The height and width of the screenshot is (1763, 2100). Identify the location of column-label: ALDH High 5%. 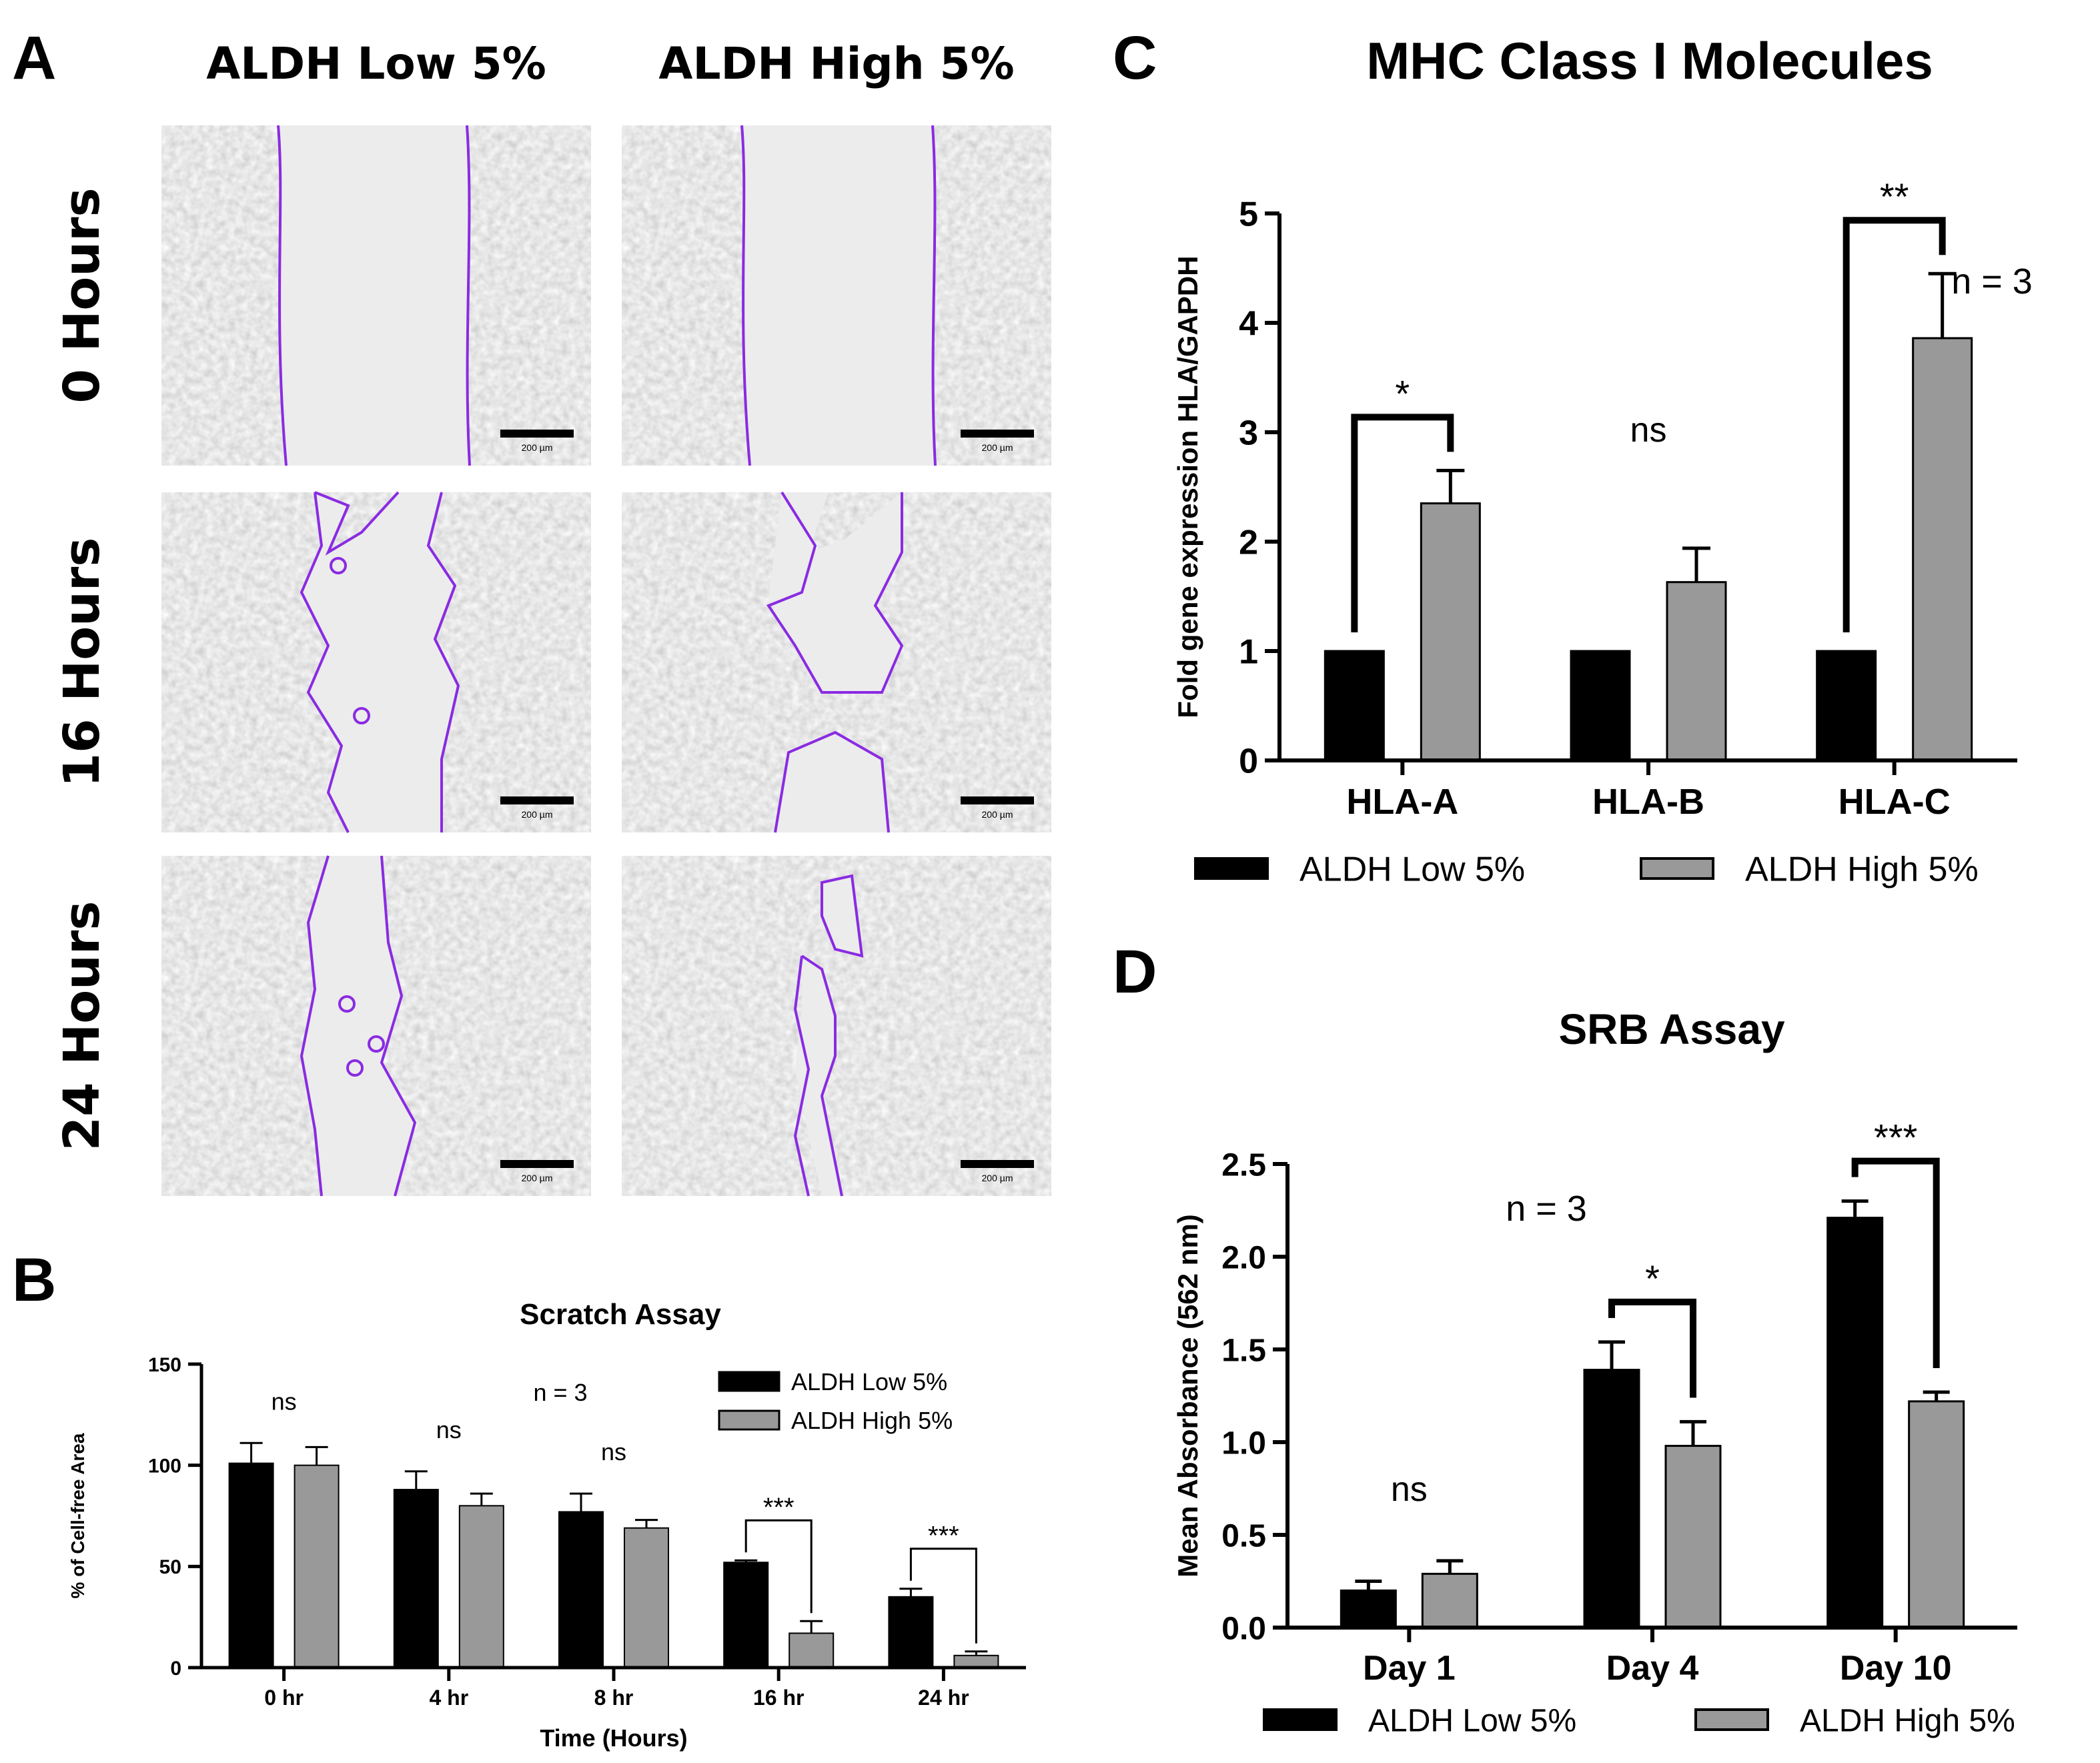
(836, 63).